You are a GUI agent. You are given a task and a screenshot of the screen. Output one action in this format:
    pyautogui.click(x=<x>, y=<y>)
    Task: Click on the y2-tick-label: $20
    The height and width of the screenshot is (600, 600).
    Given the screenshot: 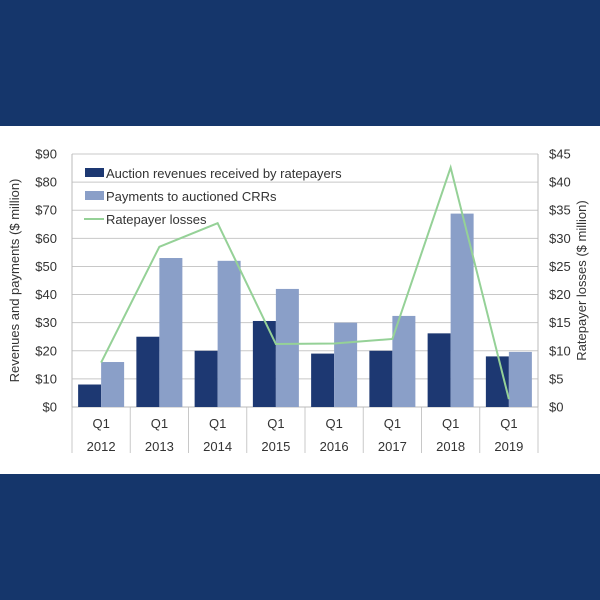 What is the action you would take?
    pyautogui.click(x=560, y=294)
    